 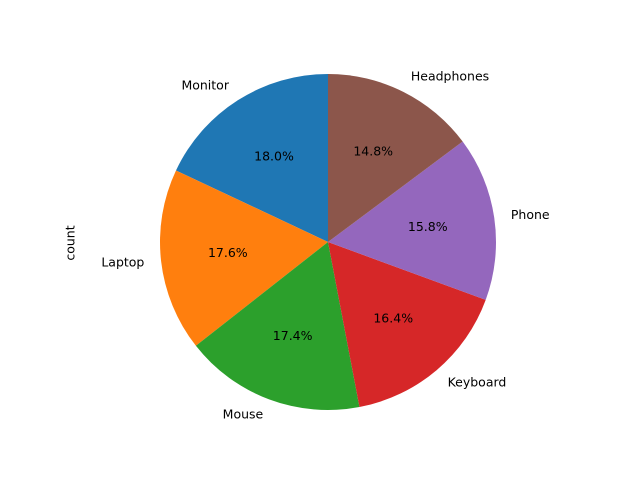 What do you see at coordinates (395, 158) in the screenshot?
I see `pie-slice-headphones` at bounding box center [395, 158].